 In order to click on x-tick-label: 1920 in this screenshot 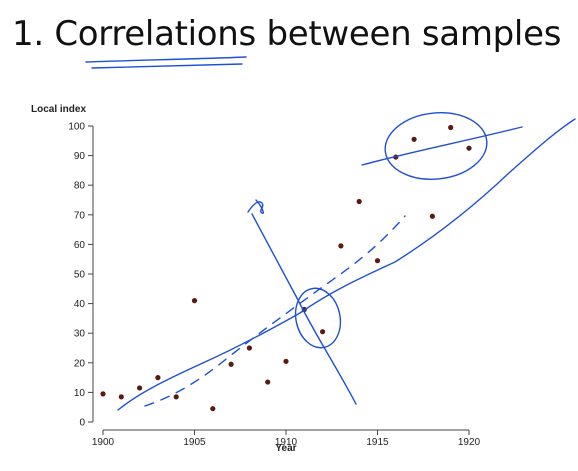, I will do `click(469, 442)`.